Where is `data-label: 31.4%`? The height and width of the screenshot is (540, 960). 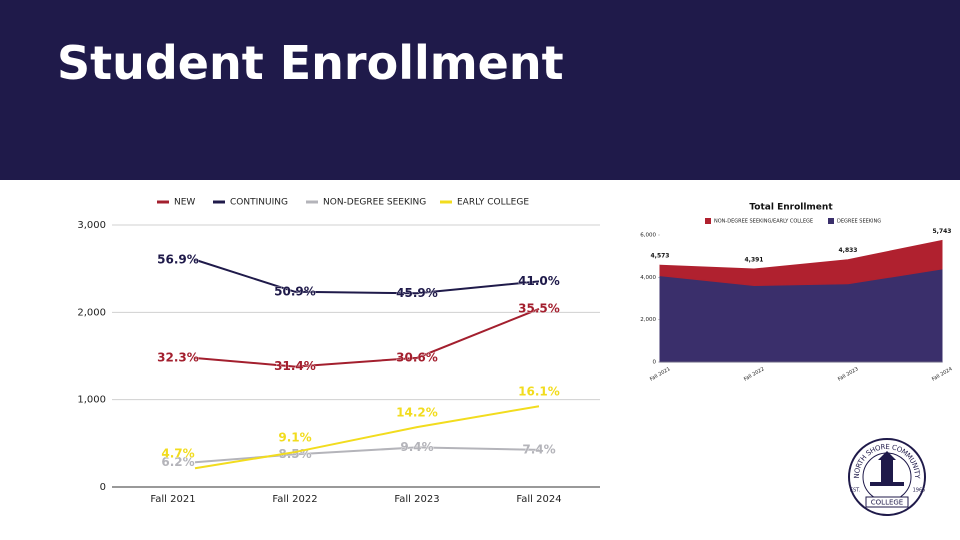
data-label: 31.4% is located at coordinates (295, 366).